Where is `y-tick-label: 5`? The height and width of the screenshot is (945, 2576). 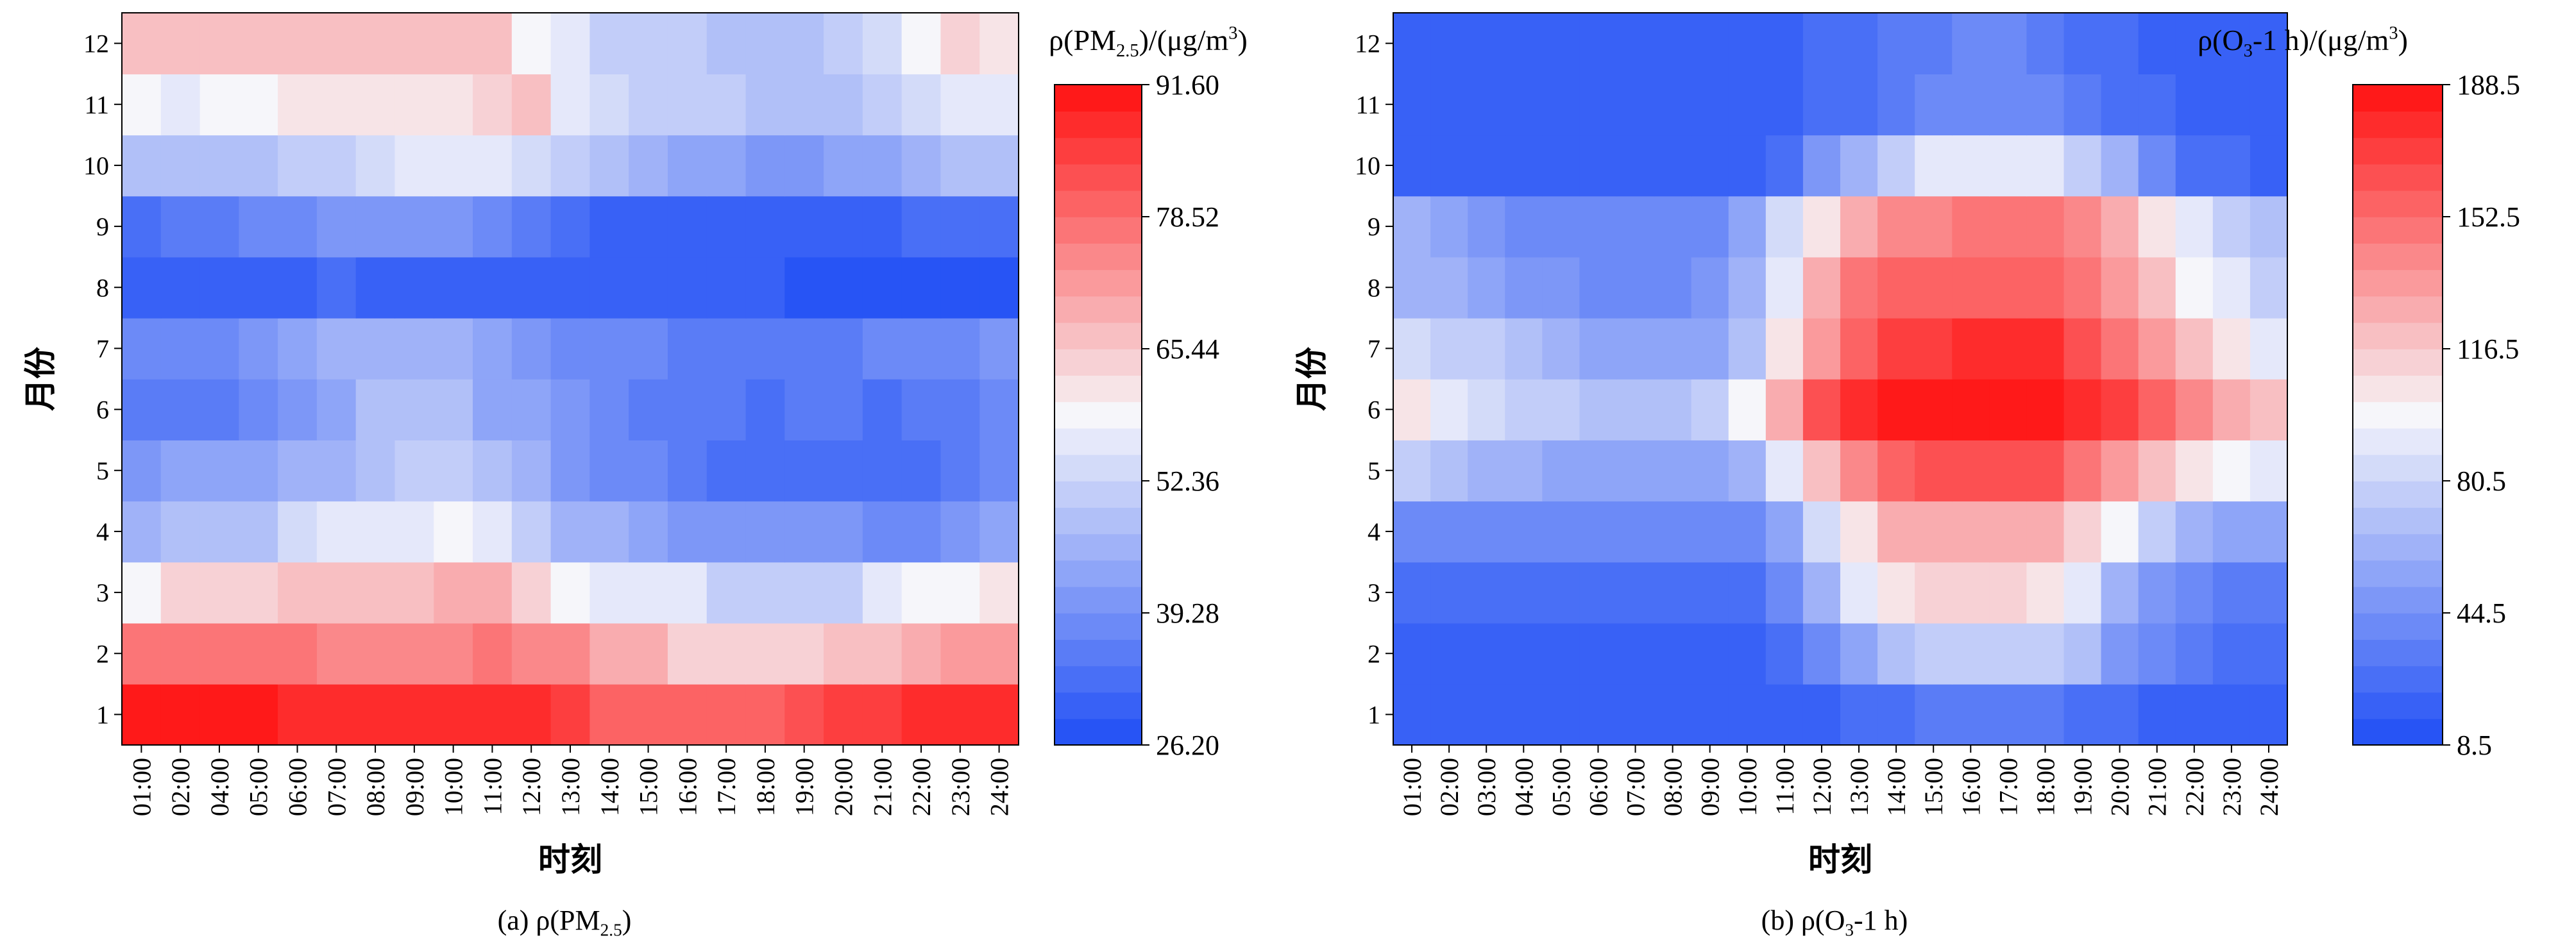
y-tick-label: 5 is located at coordinates (102, 470).